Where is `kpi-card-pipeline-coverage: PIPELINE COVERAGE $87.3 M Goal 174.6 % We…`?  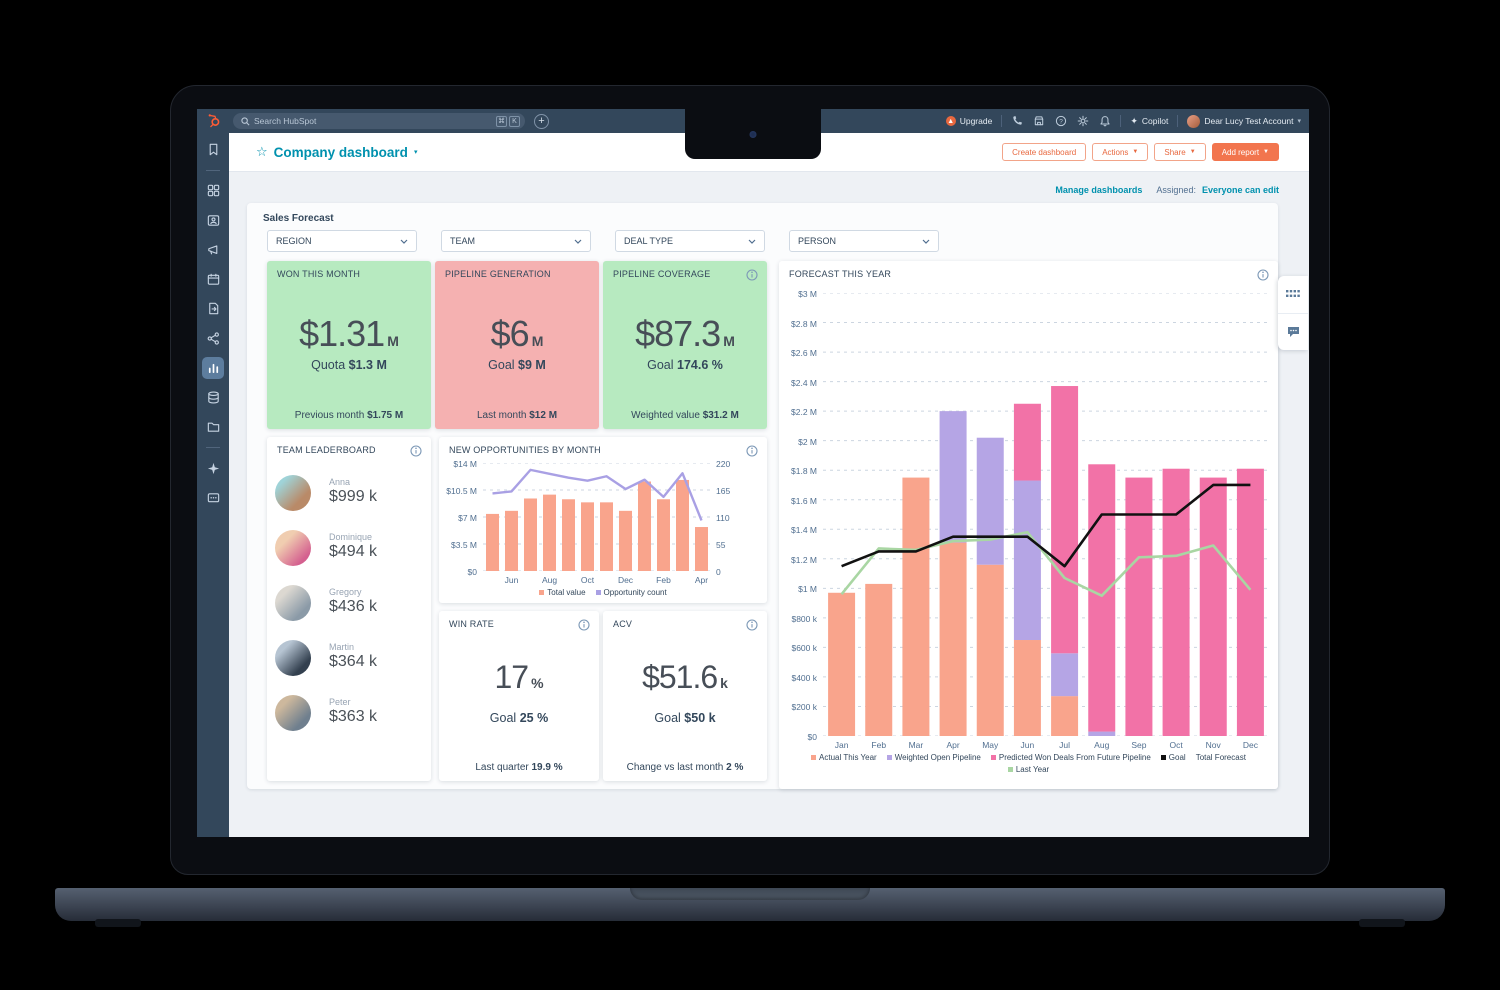 kpi-card-pipeline-coverage: PIPELINE COVERAGE $87.3 M Goal 174.6 % We… is located at coordinates (685, 345).